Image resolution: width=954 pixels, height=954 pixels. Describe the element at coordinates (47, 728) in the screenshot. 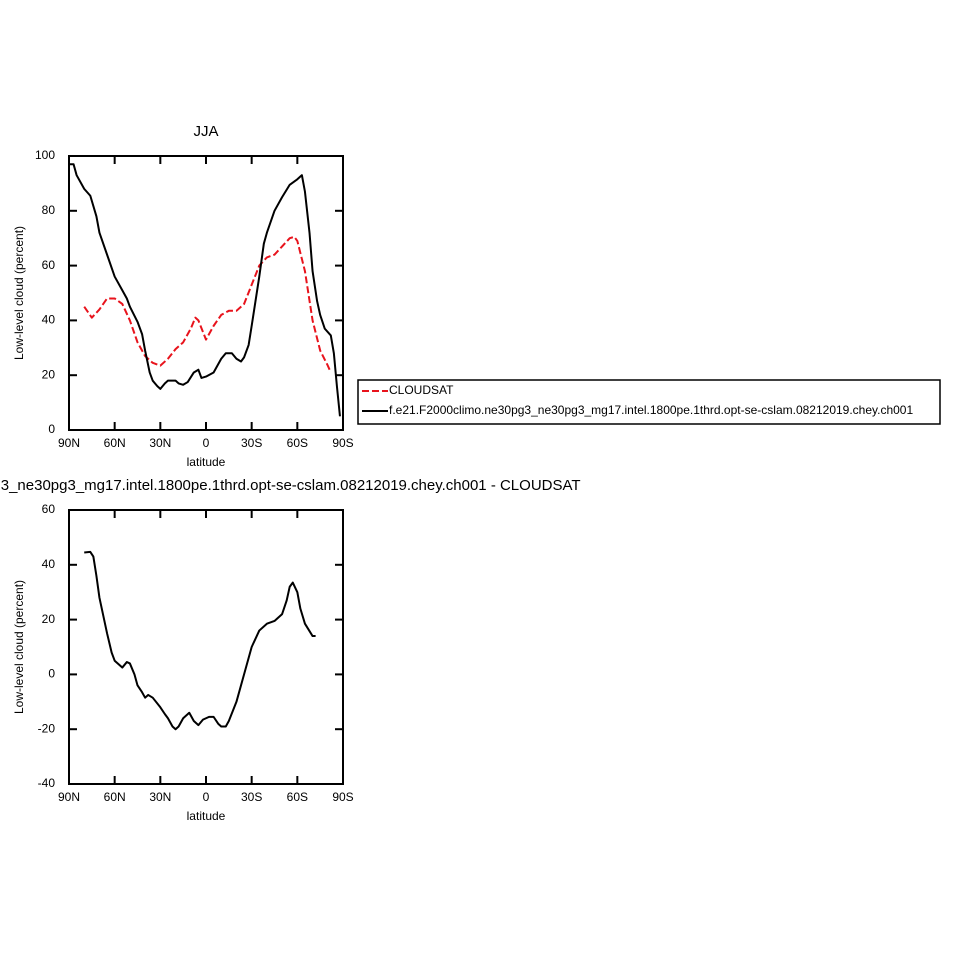

I see `y-tick-label: -20` at that location.